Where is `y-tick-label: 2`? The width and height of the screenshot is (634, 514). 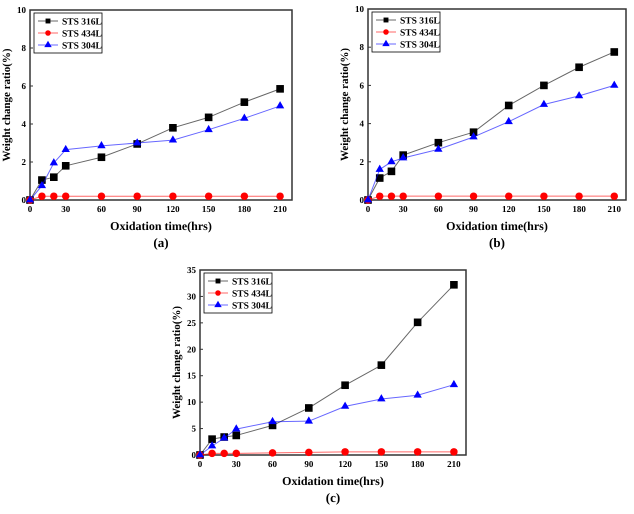 y-tick-label: 2 is located at coordinates (362, 161).